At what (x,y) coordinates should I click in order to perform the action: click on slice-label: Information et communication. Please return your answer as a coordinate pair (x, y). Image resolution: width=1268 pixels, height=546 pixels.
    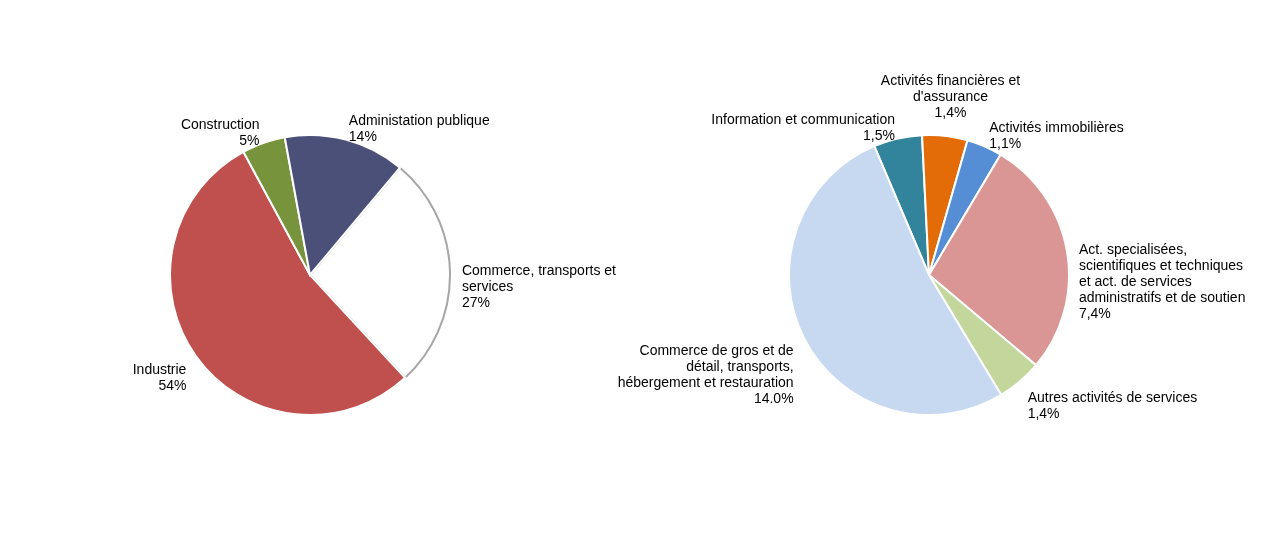
    Looking at the image, I should click on (803, 118).